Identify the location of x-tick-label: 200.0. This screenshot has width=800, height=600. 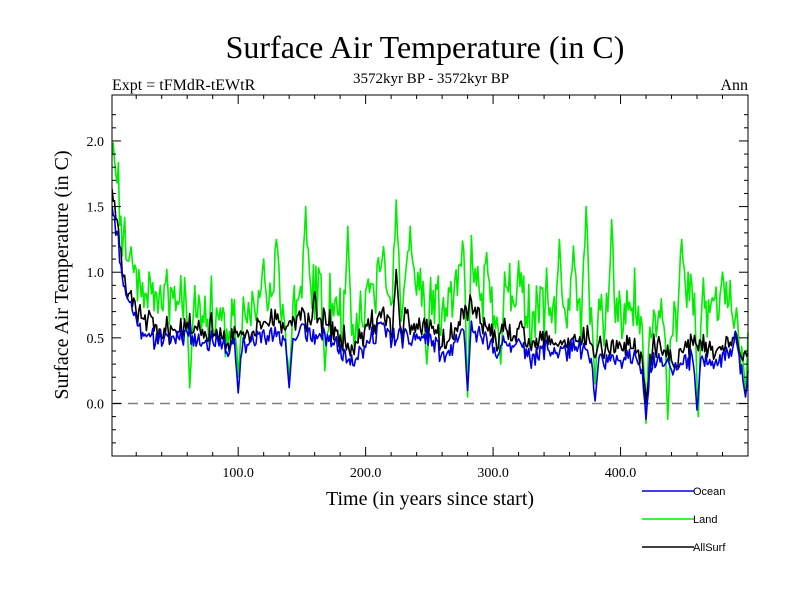
(366, 473).